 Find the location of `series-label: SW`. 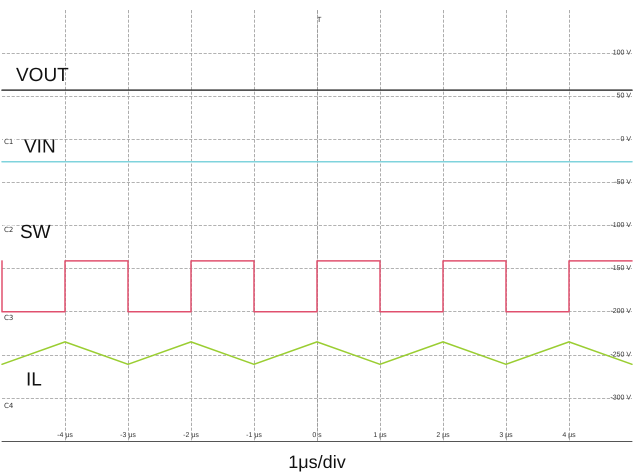

series-label: SW is located at coordinates (35, 232).